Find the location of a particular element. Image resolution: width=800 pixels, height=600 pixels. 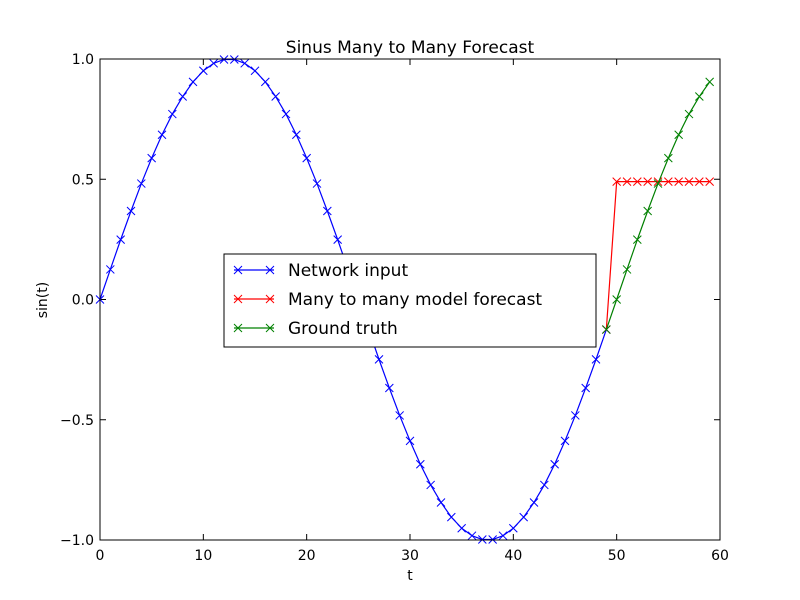

x-tick-label: 0 is located at coordinates (100, 556).